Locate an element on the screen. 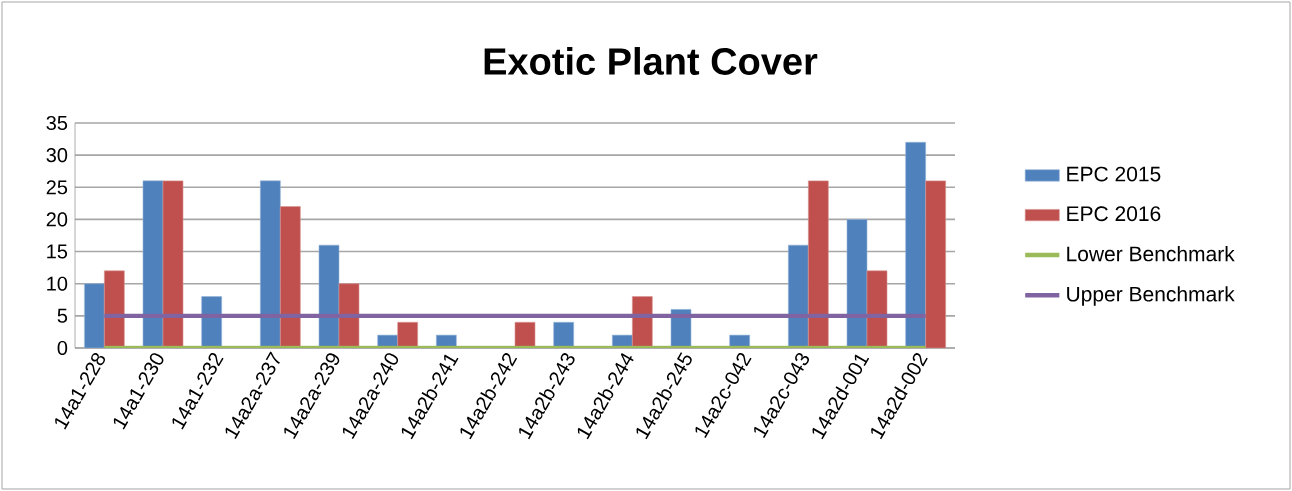  y-tick-label: 5 is located at coordinates (62, 315).